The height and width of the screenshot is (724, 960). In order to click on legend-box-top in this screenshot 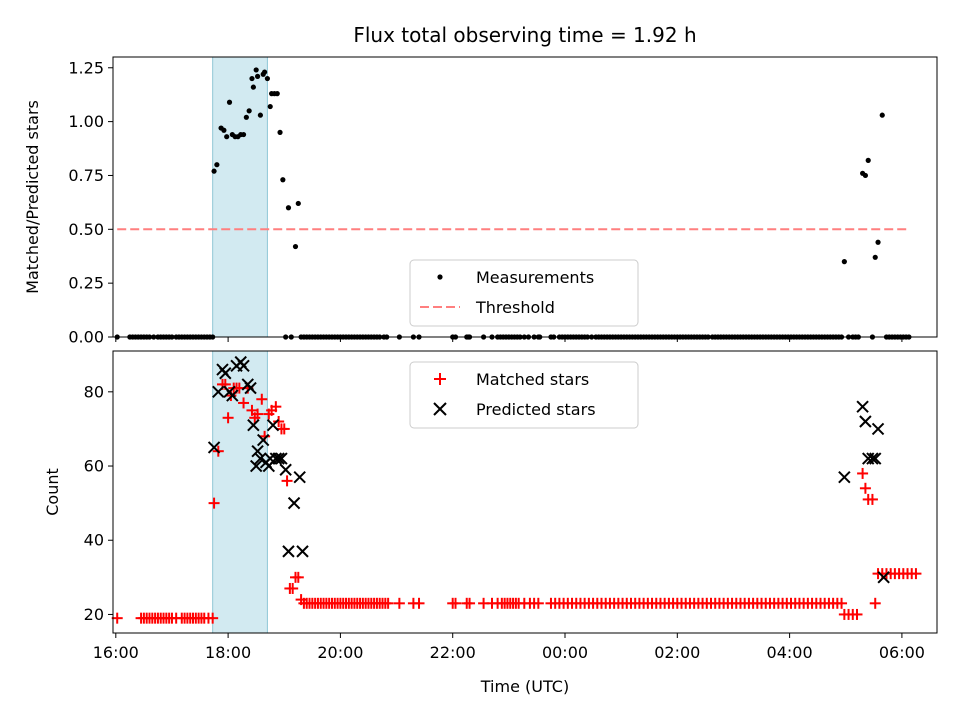, I will do `click(524, 293)`.